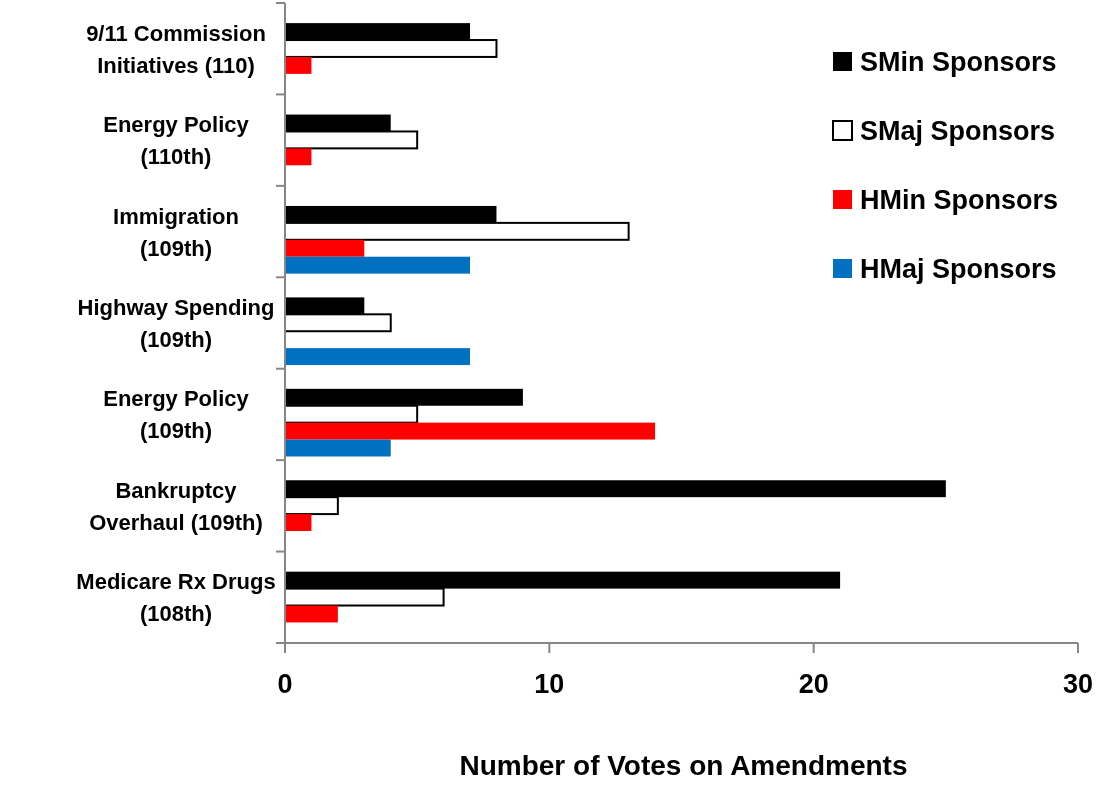  Describe the element at coordinates (958, 131) in the screenshot. I see `legend-label: SMaj Sponsors` at that location.